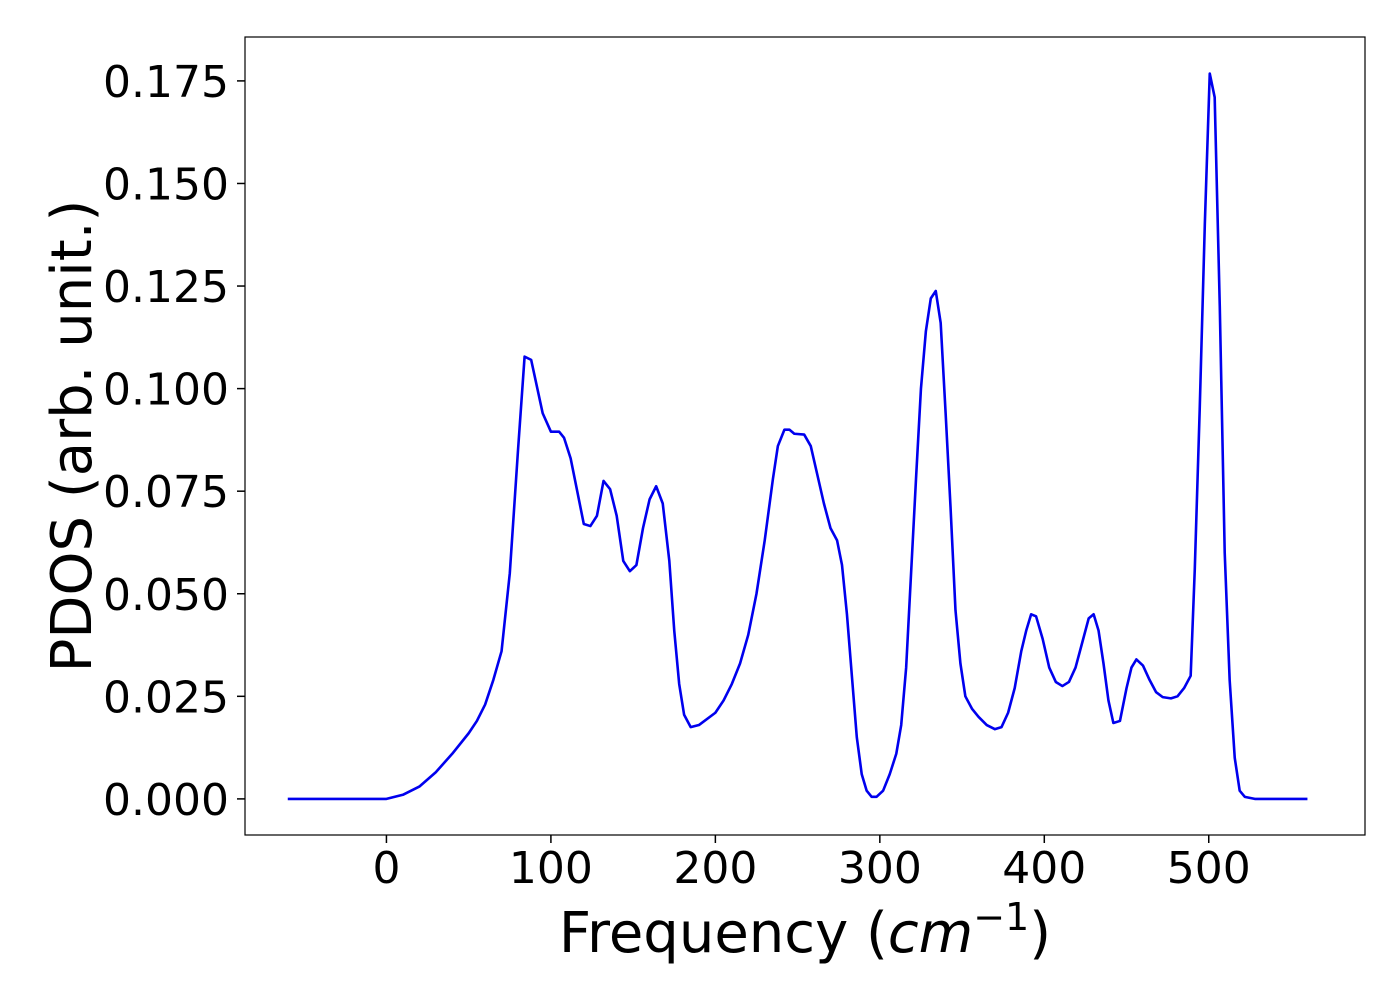 The width and height of the screenshot is (1400, 1000). Describe the element at coordinates (715, 868) in the screenshot. I see `x-tick-label: 200` at that location.